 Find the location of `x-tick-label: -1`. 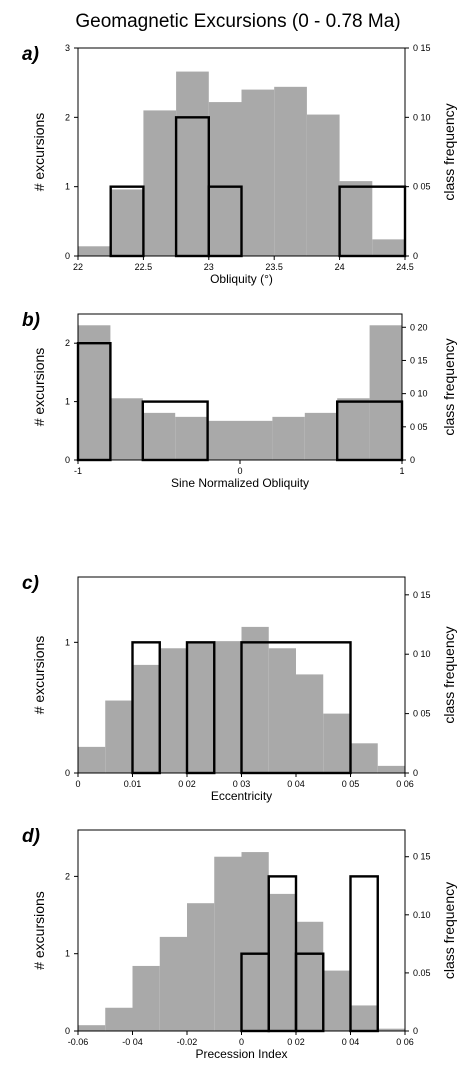

x-tick-label: -1 is located at coordinates (78, 471).